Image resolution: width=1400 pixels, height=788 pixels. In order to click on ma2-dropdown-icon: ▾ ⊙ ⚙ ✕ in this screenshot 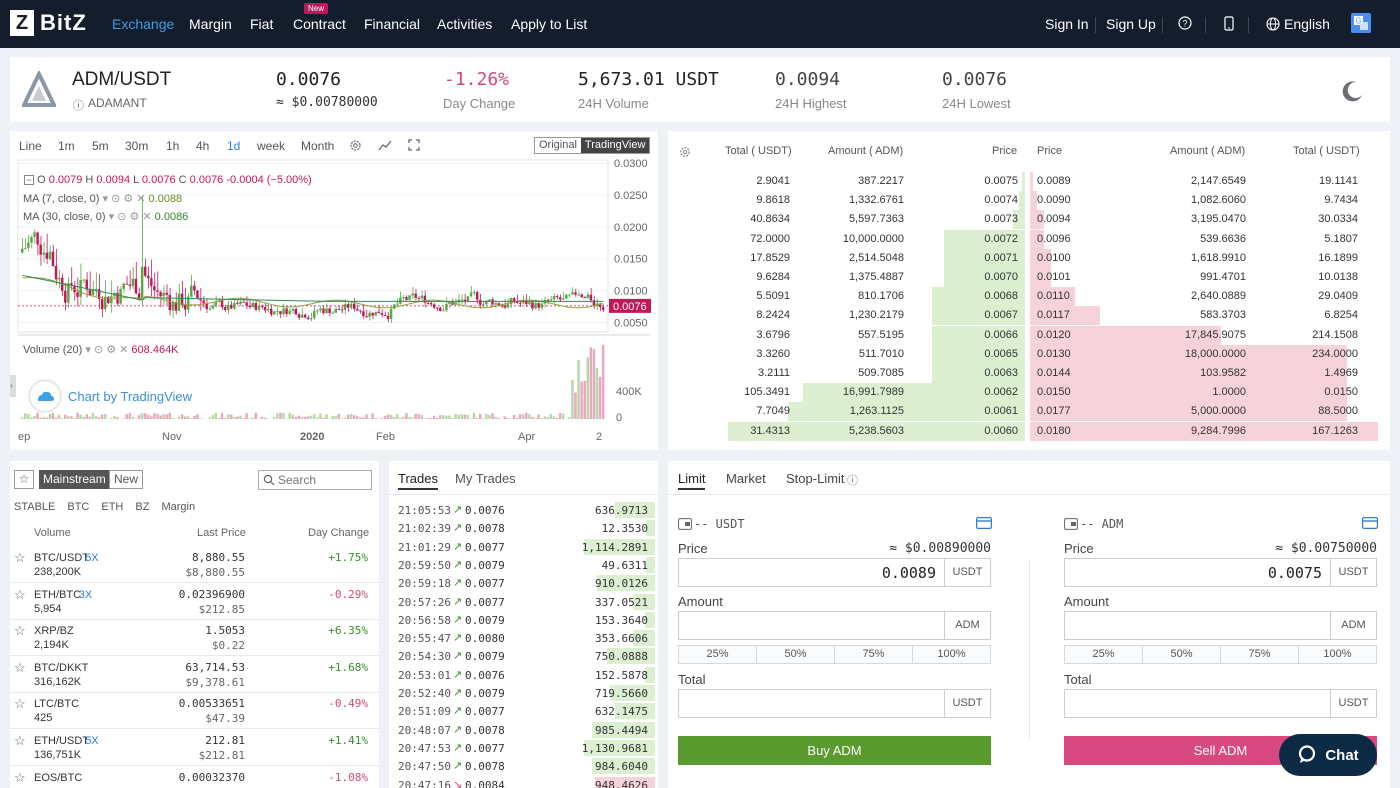, I will do `click(131, 217)`.